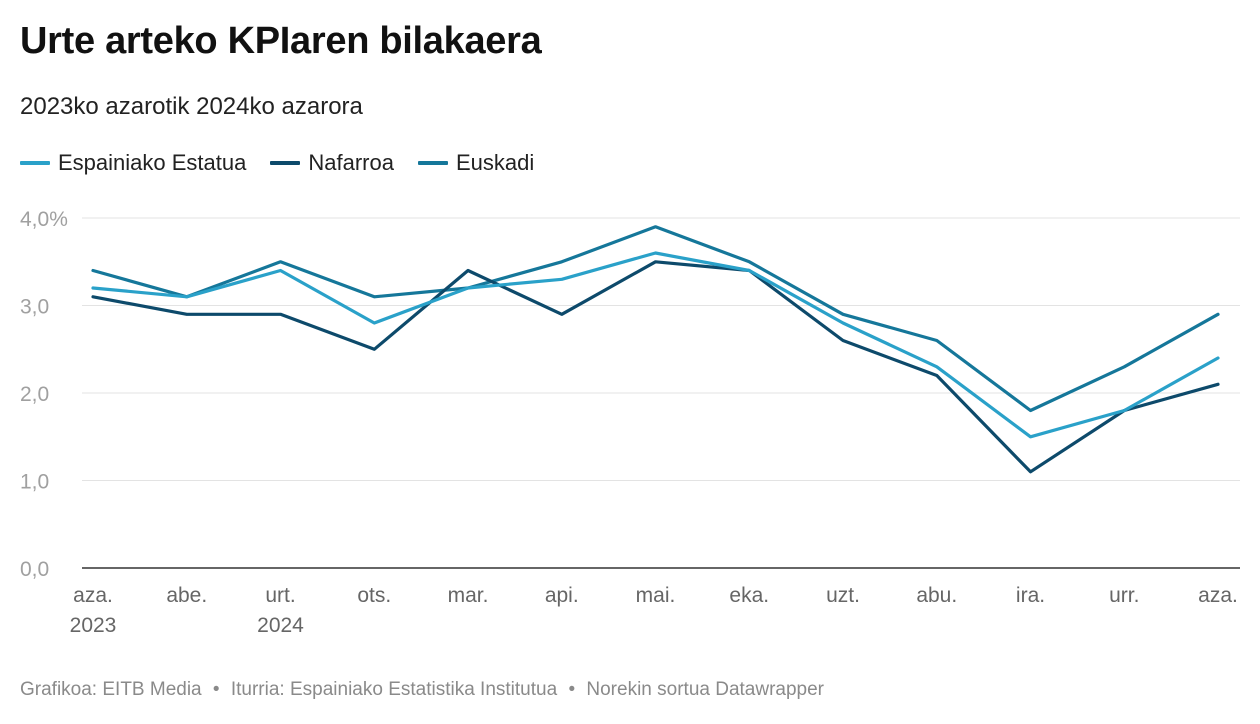 This screenshot has width=1260, height=724. Describe the element at coordinates (1124, 595) in the screenshot. I see `x-tick-label: urr.` at that location.